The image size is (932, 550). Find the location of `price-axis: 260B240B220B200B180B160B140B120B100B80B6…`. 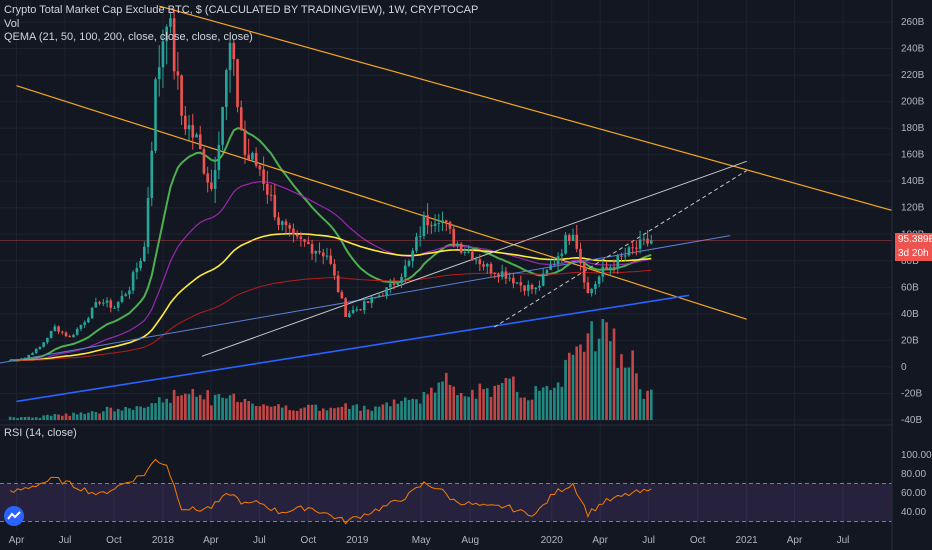

price-axis: 260B240B220B200B180B160B140B120B100B80B6… is located at coordinates (916, 267).